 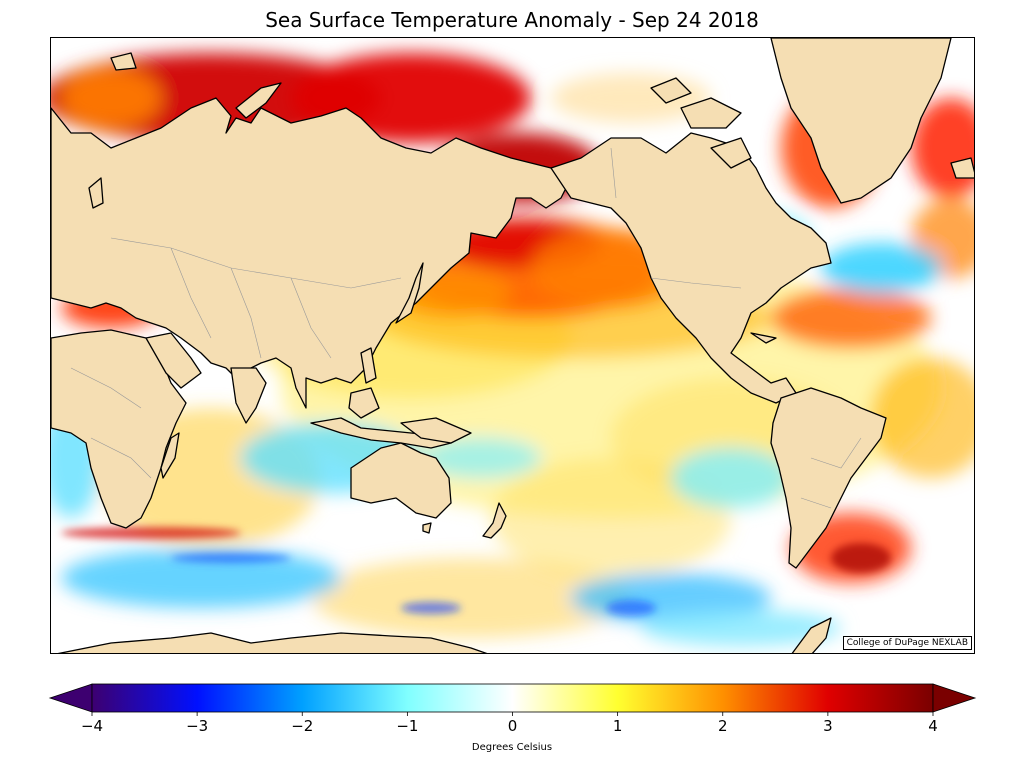 I want to click on colorbar-tick-label: −2, so click(x=302, y=726).